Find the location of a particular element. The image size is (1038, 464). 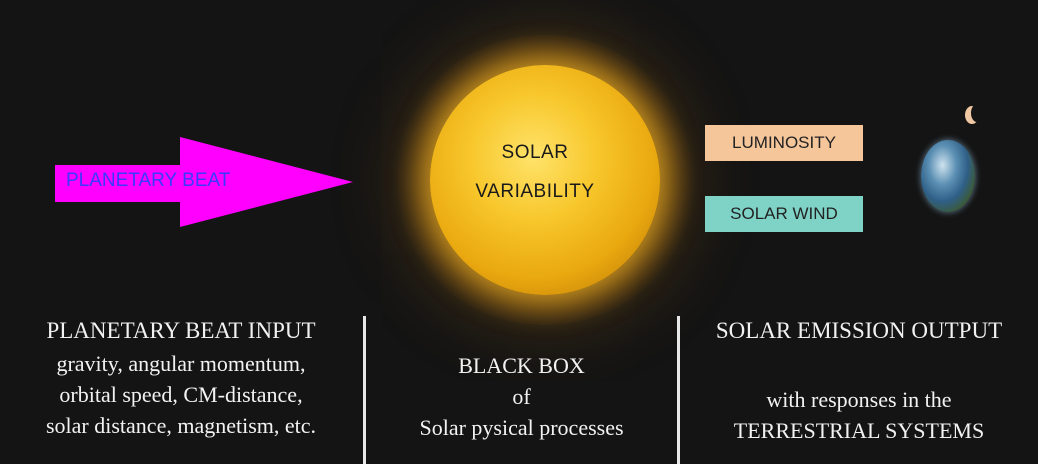

output-column-line: TERRESTRIAL SYSTEMS is located at coordinates (859, 430).